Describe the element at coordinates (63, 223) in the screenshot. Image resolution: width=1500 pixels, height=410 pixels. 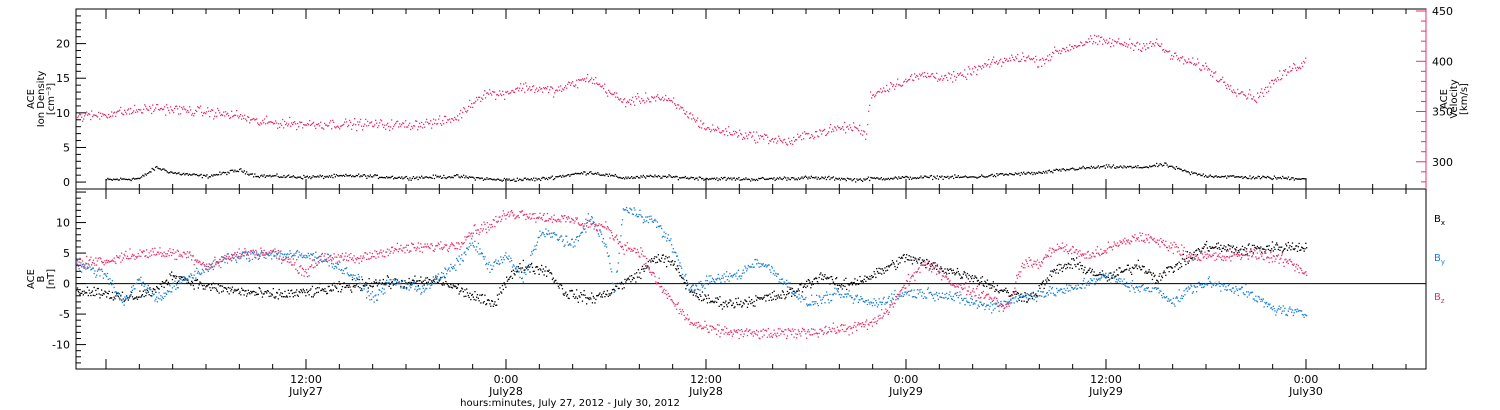
I see `b-tick-label: 10` at that location.